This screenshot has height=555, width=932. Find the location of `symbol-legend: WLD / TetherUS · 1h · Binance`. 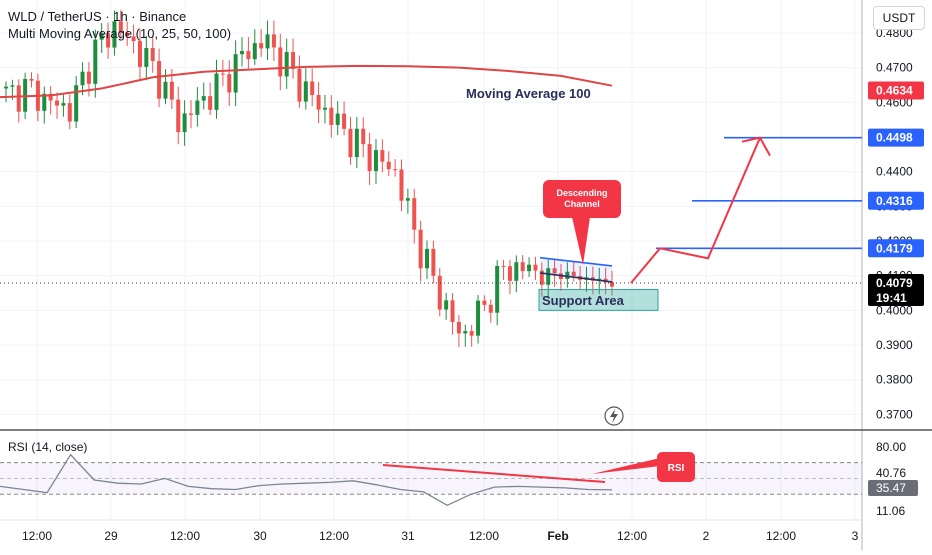

symbol-legend: WLD / TetherUS · 1h · Binance is located at coordinates (97, 16).